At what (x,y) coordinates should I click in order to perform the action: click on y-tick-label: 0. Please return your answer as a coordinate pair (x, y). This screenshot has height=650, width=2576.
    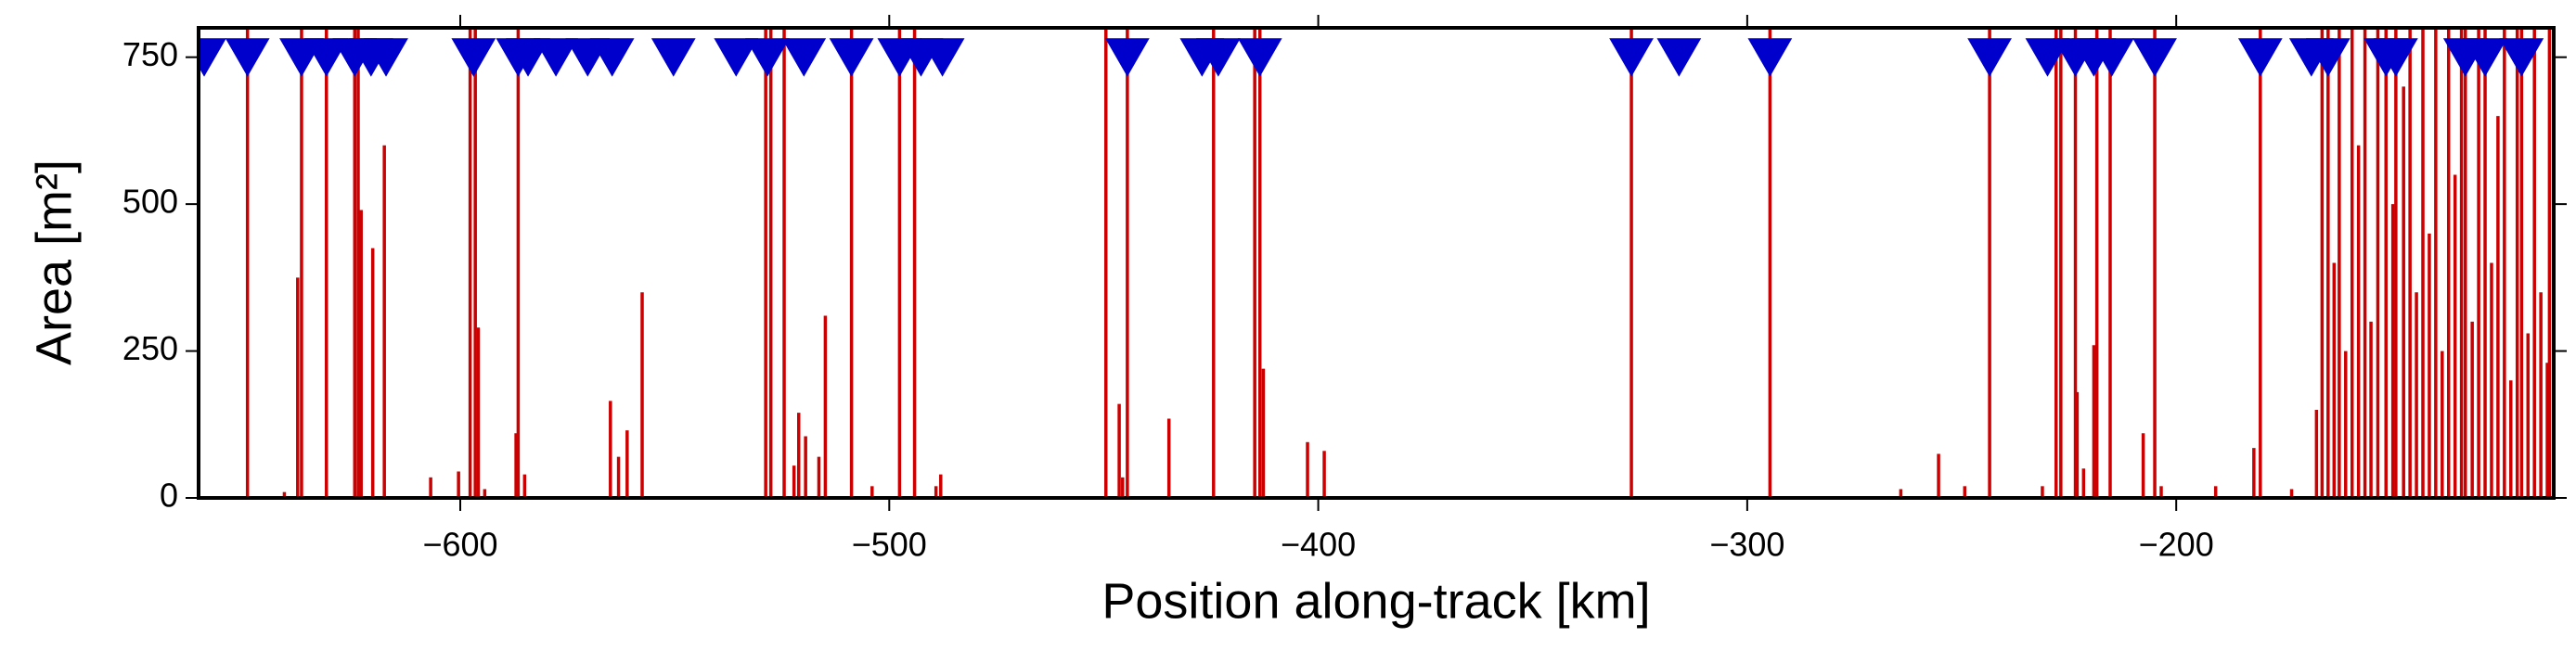
    Looking at the image, I should click on (169, 496).